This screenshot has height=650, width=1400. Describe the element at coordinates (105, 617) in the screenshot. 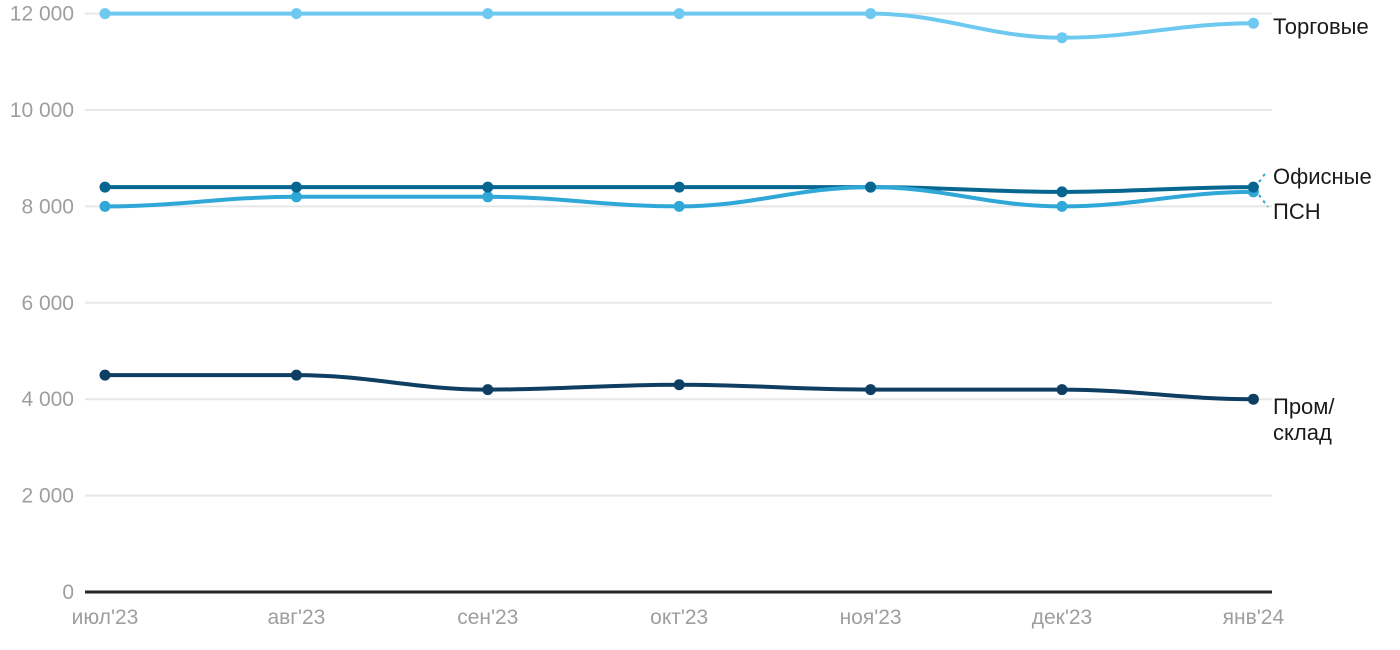

I see `x-tick-label: июл'23` at that location.